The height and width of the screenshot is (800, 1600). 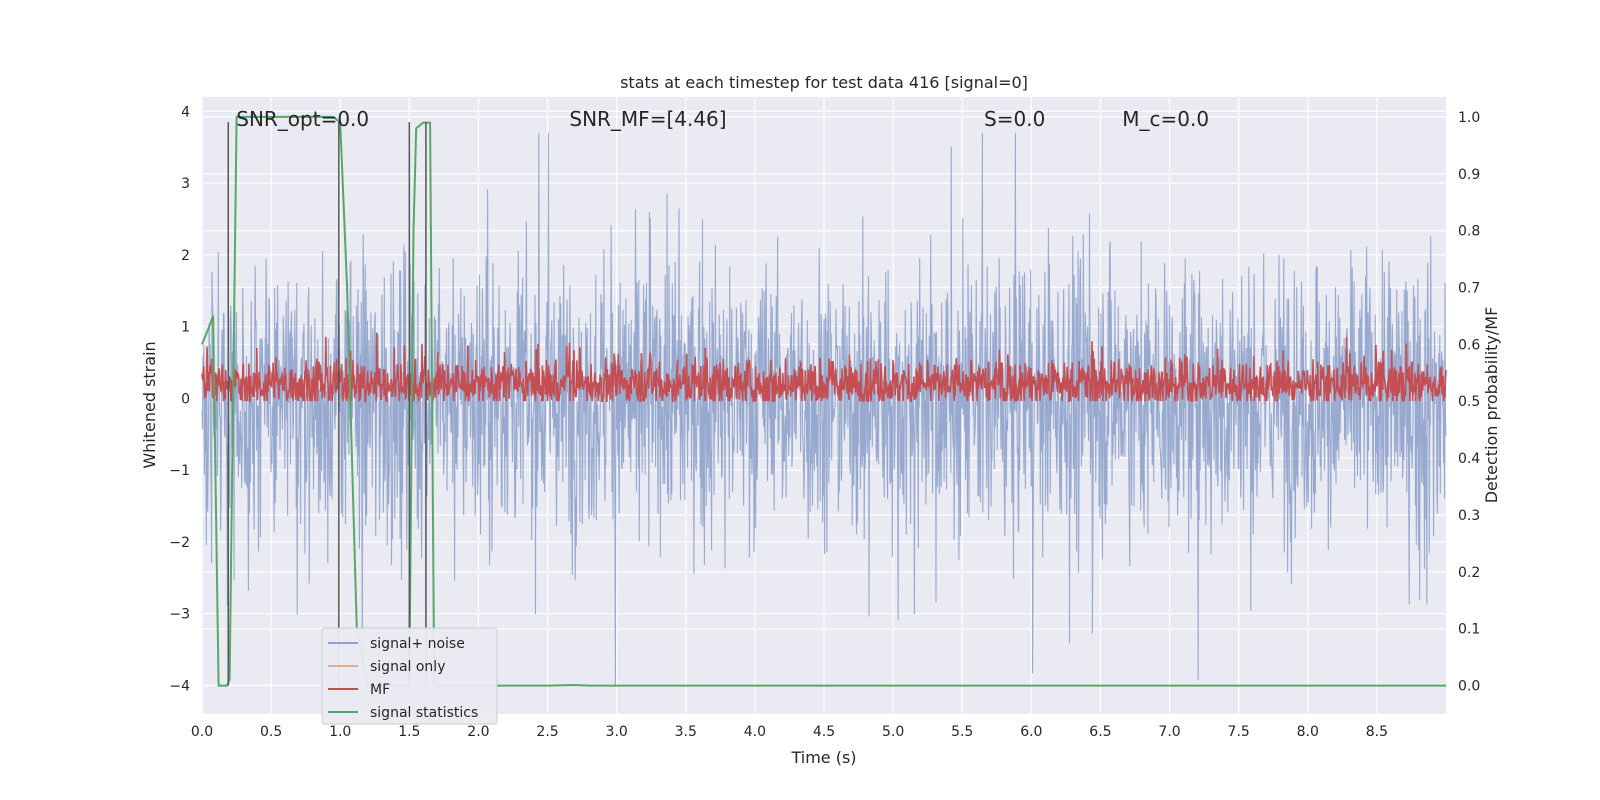 What do you see at coordinates (1308, 732) in the screenshot?
I see `x-tick-label: 8.0` at bounding box center [1308, 732].